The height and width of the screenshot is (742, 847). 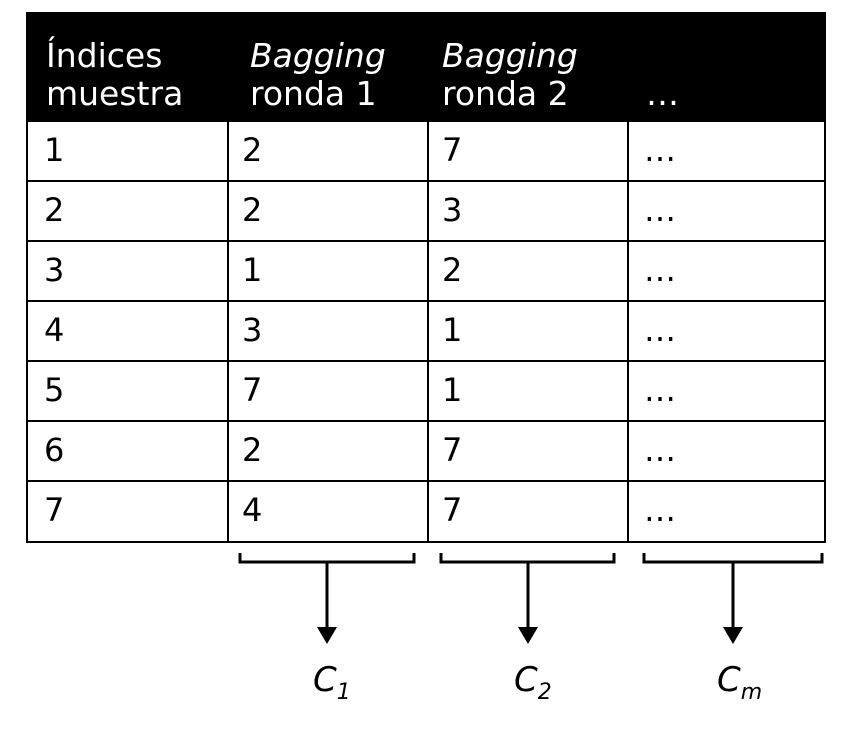 What do you see at coordinates (104, 55) in the screenshot?
I see `header-indices-line1: Índices` at bounding box center [104, 55].